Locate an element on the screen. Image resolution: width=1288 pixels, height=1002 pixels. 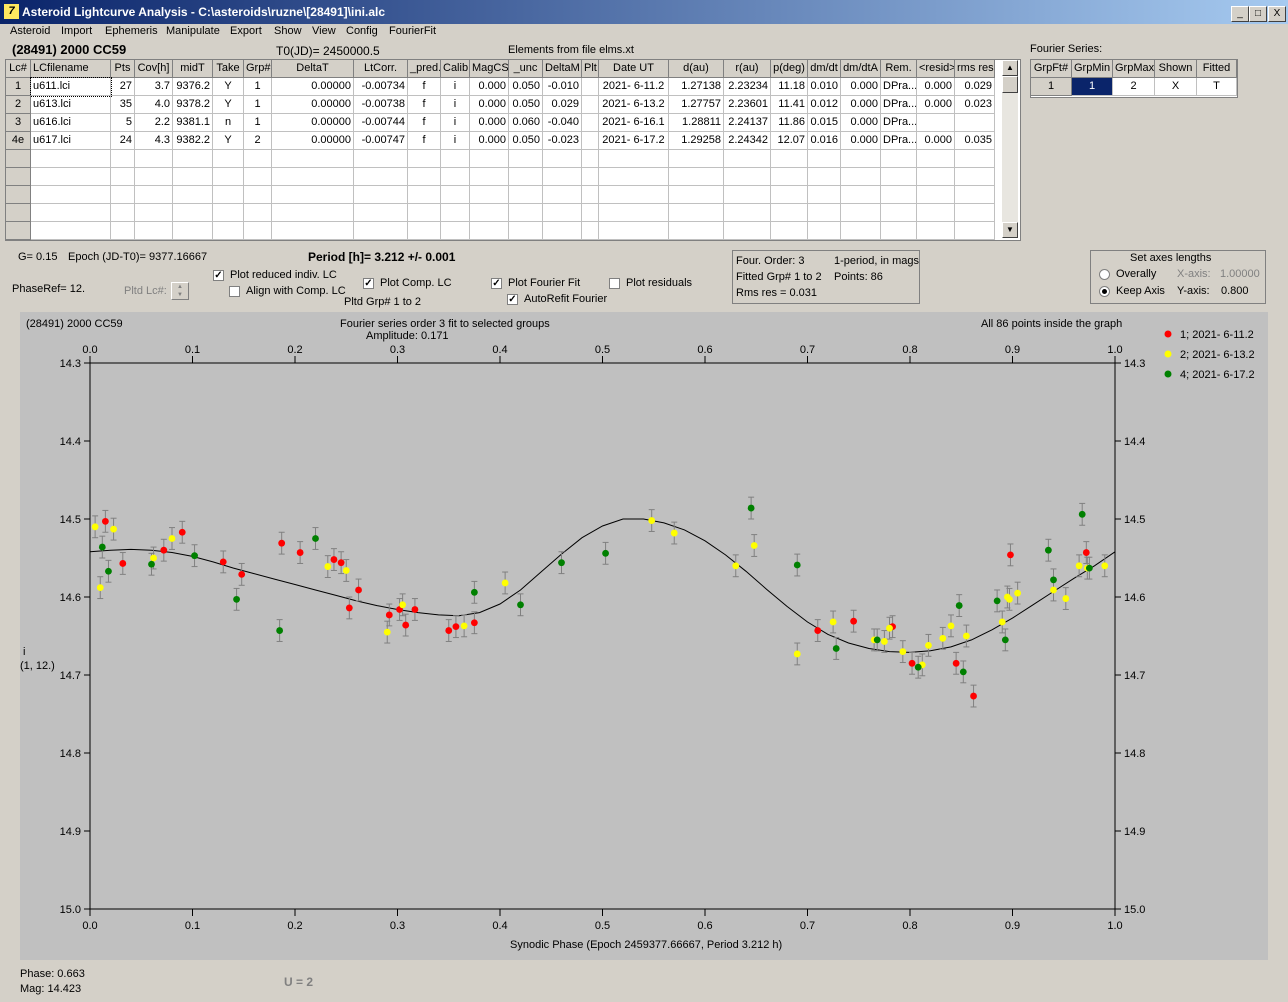
column-header: LCfilename is located at coordinates (71, 69).